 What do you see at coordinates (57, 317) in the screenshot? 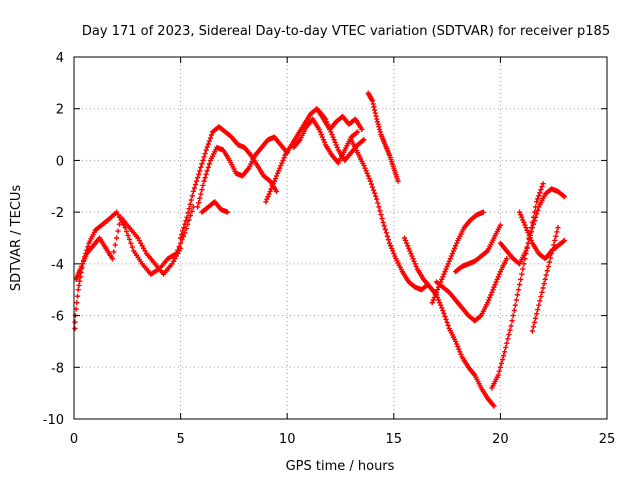
I see `y-tick-label: -6` at bounding box center [57, 317].